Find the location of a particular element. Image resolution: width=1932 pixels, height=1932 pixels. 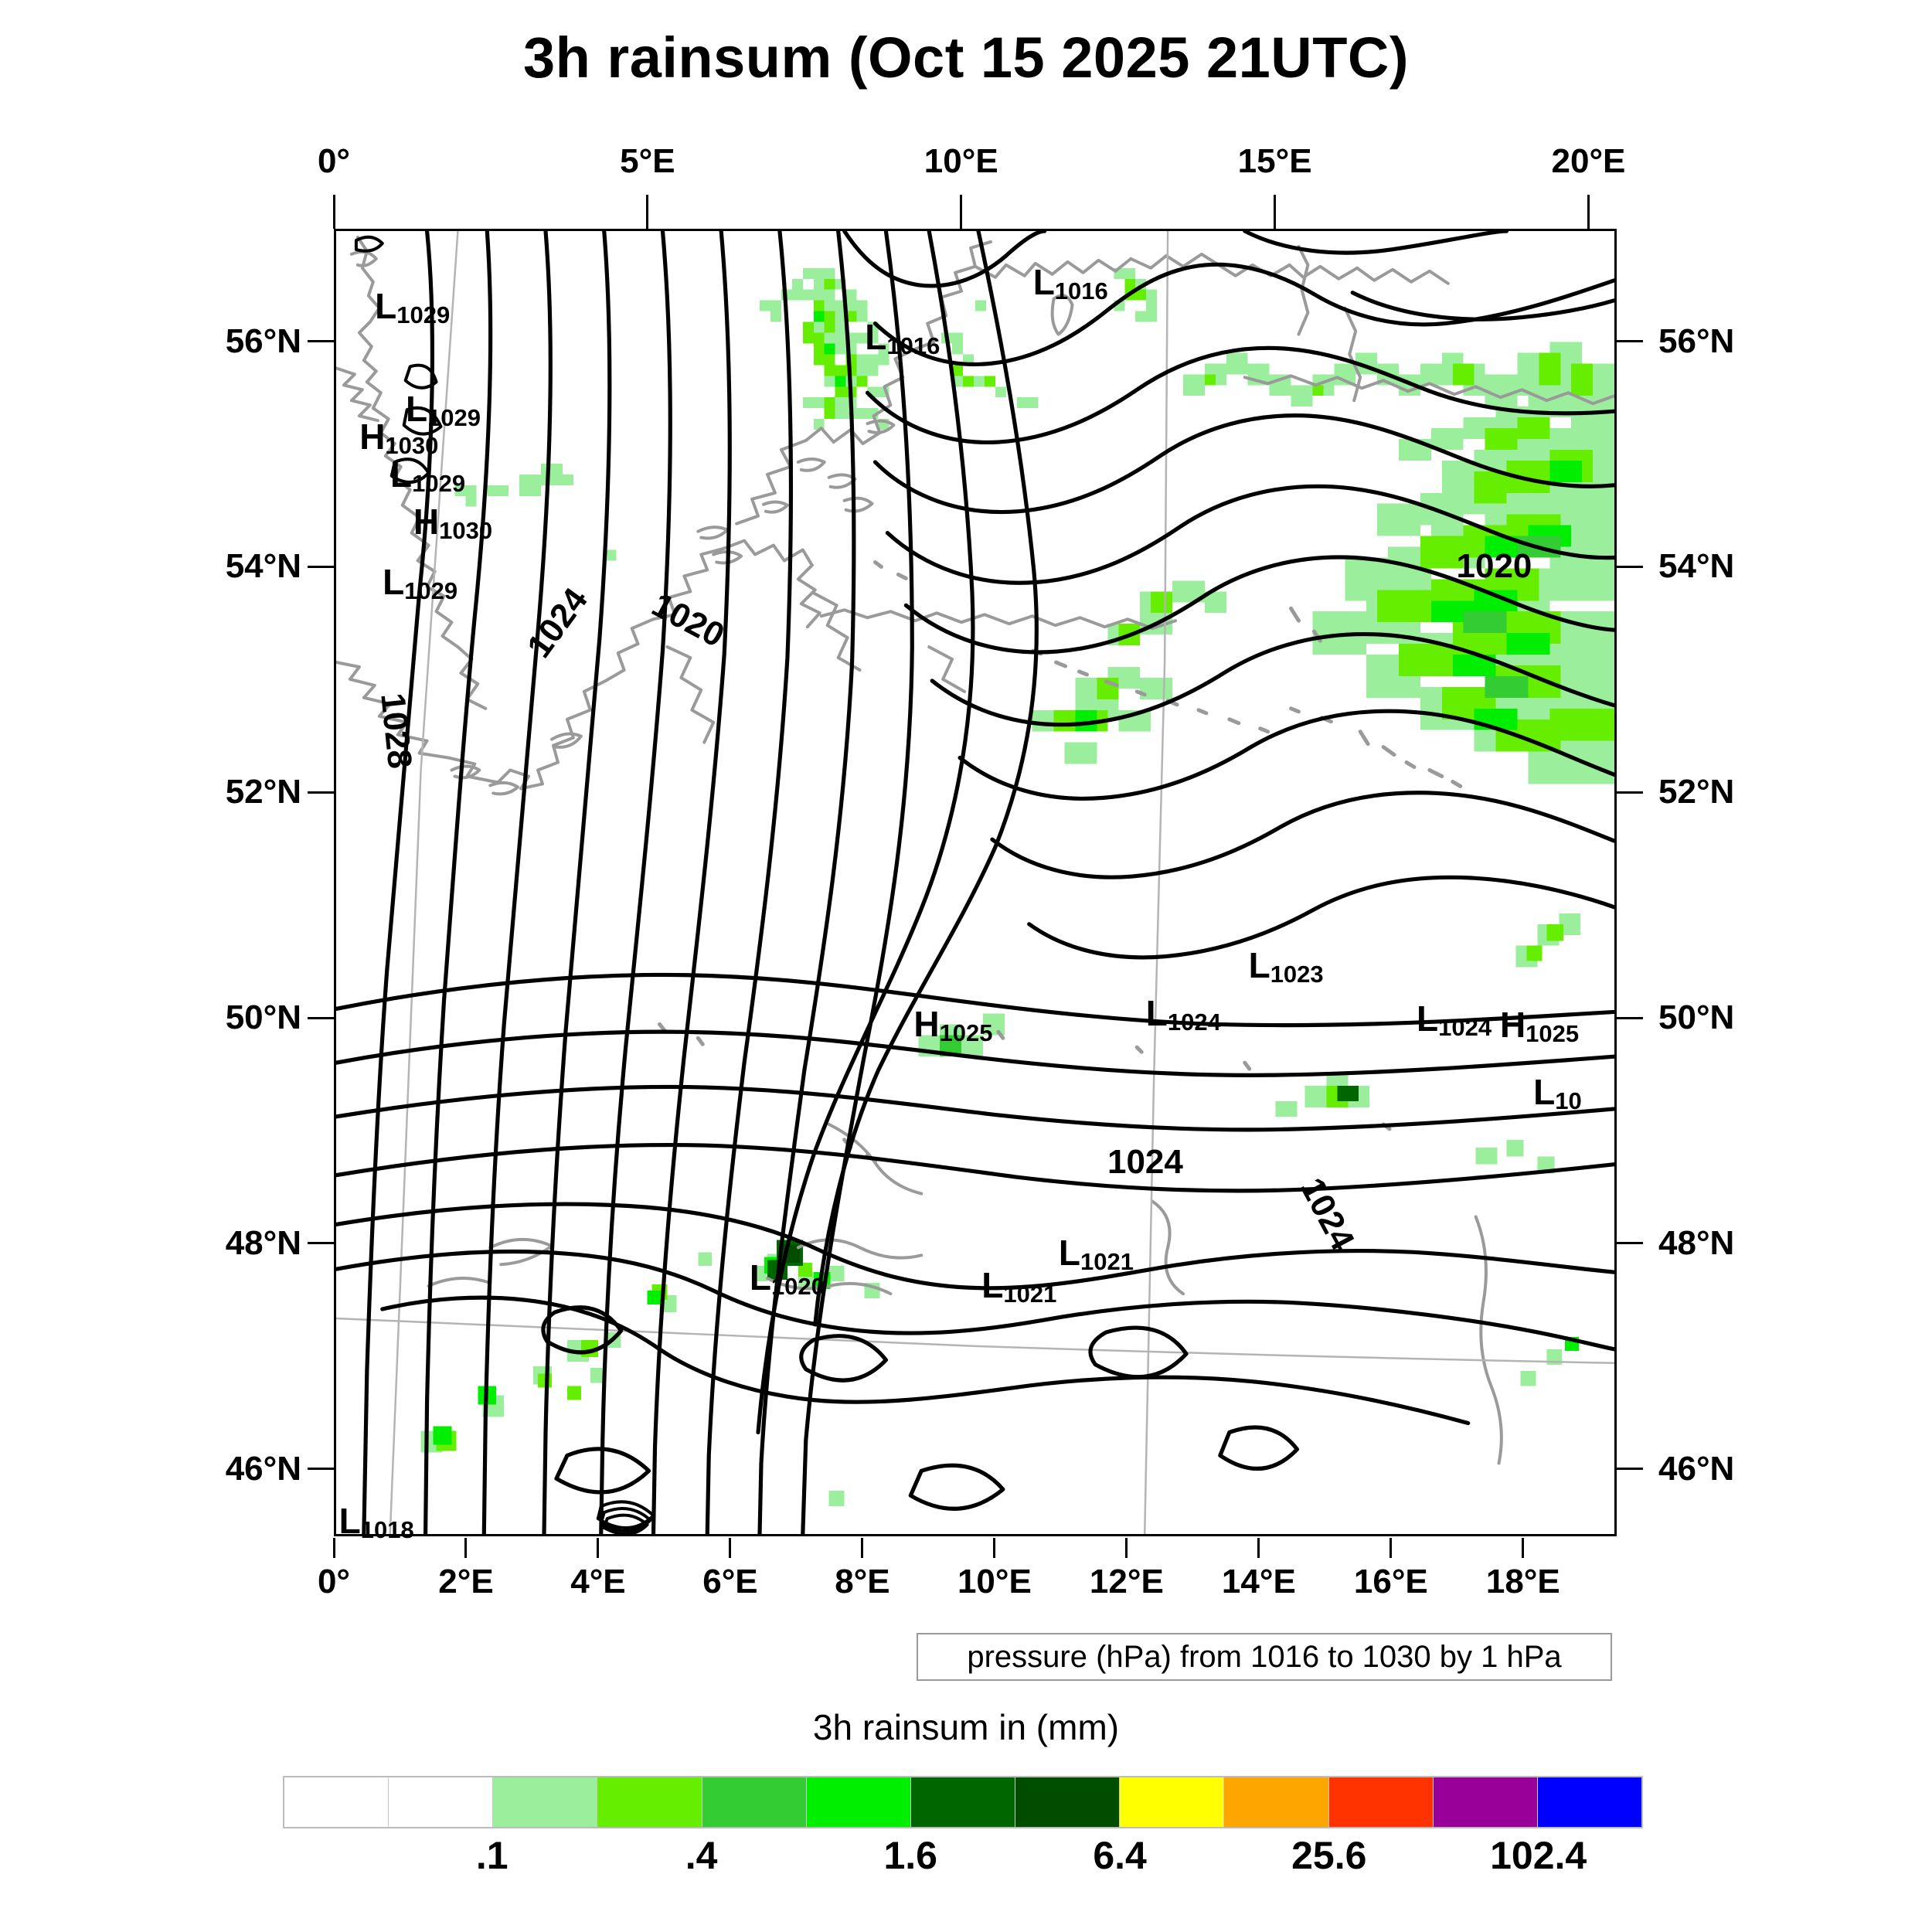

pressure-center-h-2: H1030 is located at coordinates (399, 438).